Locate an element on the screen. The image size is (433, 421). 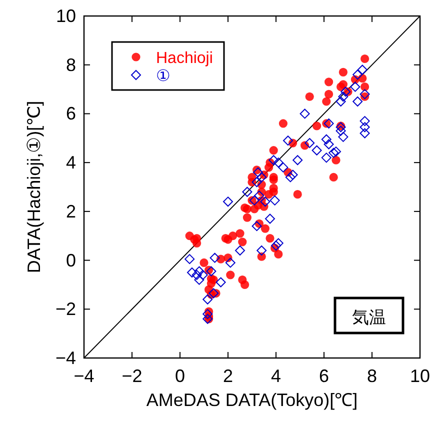
x-tick-label: 2 is located at coordinates (228, 376).